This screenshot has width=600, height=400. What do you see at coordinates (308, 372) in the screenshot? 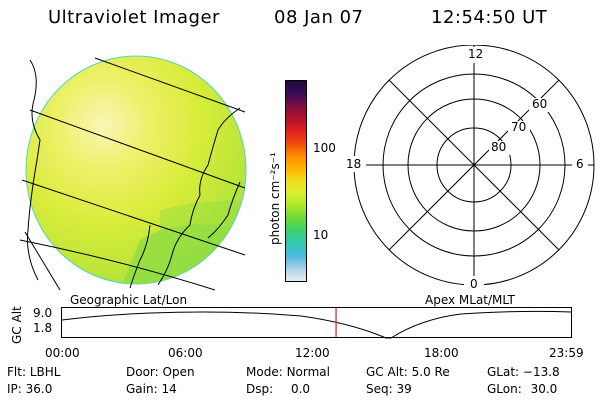
I see `mode-value: Normal` at bounding box center [308, 372].